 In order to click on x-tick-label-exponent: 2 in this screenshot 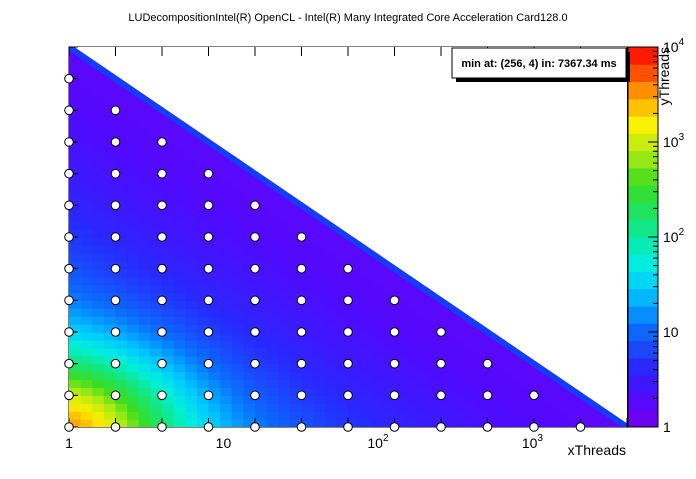, I will do `click(386, 438)`.